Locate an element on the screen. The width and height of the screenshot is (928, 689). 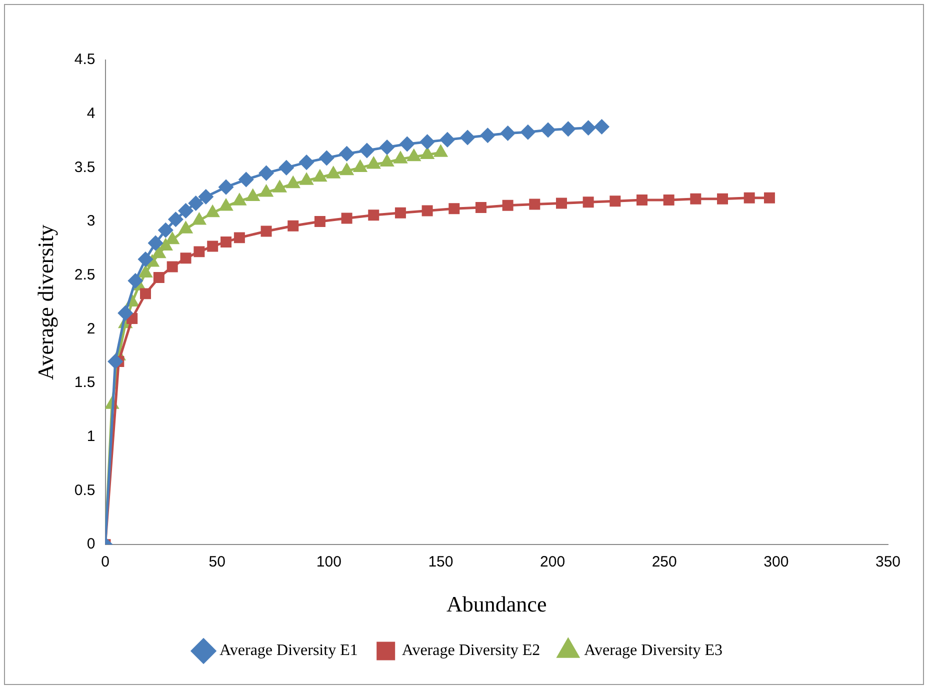
y-tick-label: 3 is located at coordinates (91, 221).